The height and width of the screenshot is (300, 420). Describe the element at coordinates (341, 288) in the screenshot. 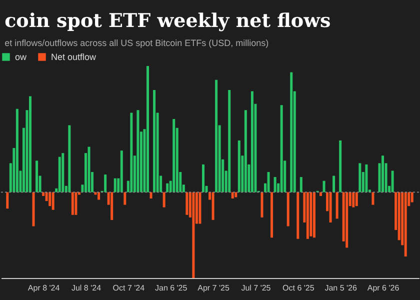

I see `x-tick-label: Jan 5 '26` at that location.